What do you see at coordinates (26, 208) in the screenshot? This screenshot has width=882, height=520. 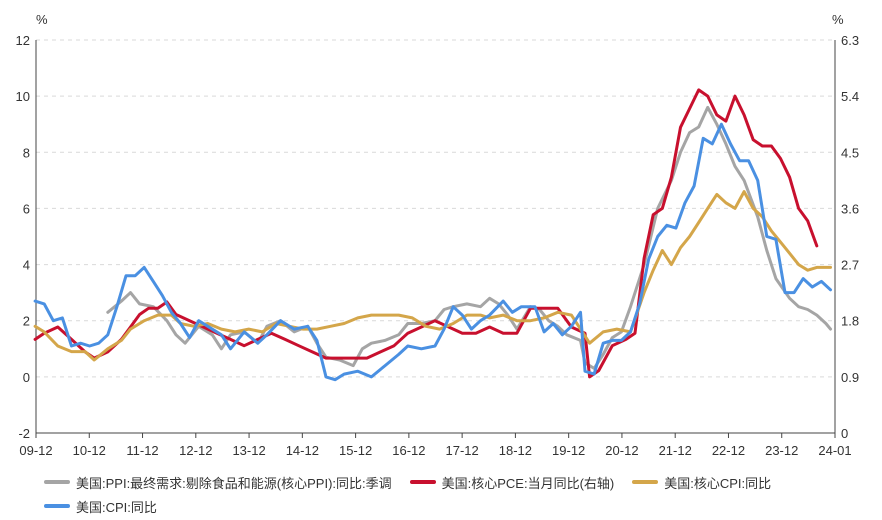 I see `y-left-tick-label: 6` at bounding box center [26, 208].